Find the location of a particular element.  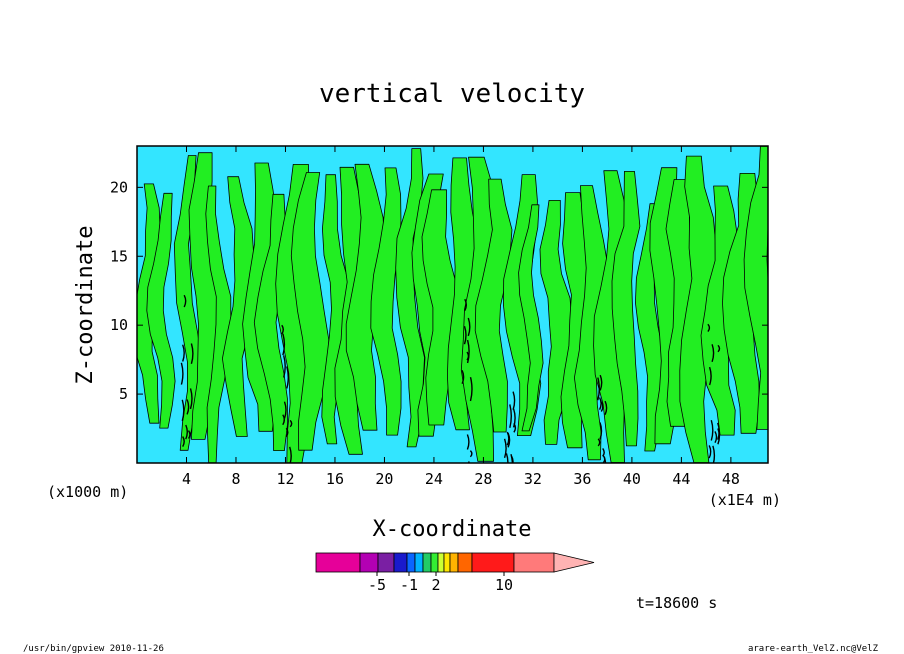

time-label: t=18600 s is located at coordinates (676, 603).